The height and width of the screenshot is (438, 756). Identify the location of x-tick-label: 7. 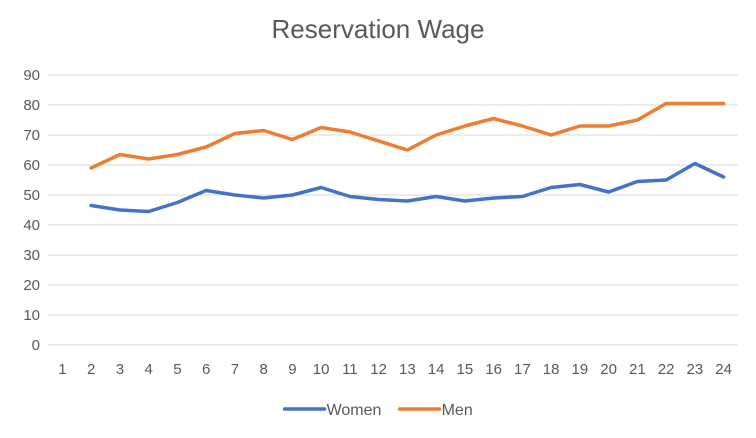
(235, 369).